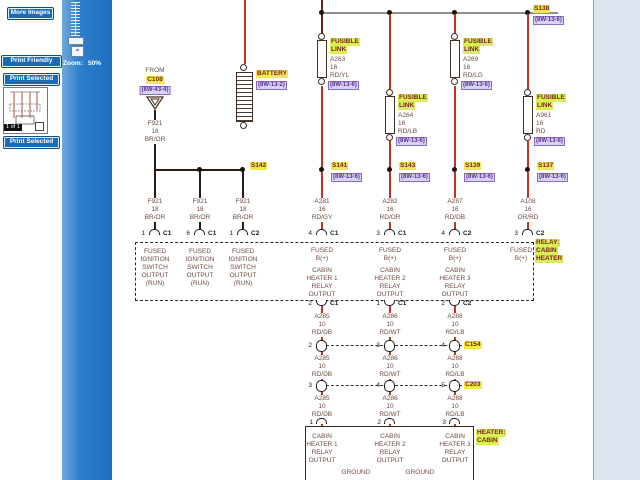 The image size is (640, 480). I want to click on from-connector-name: C108, so click(155, 80).